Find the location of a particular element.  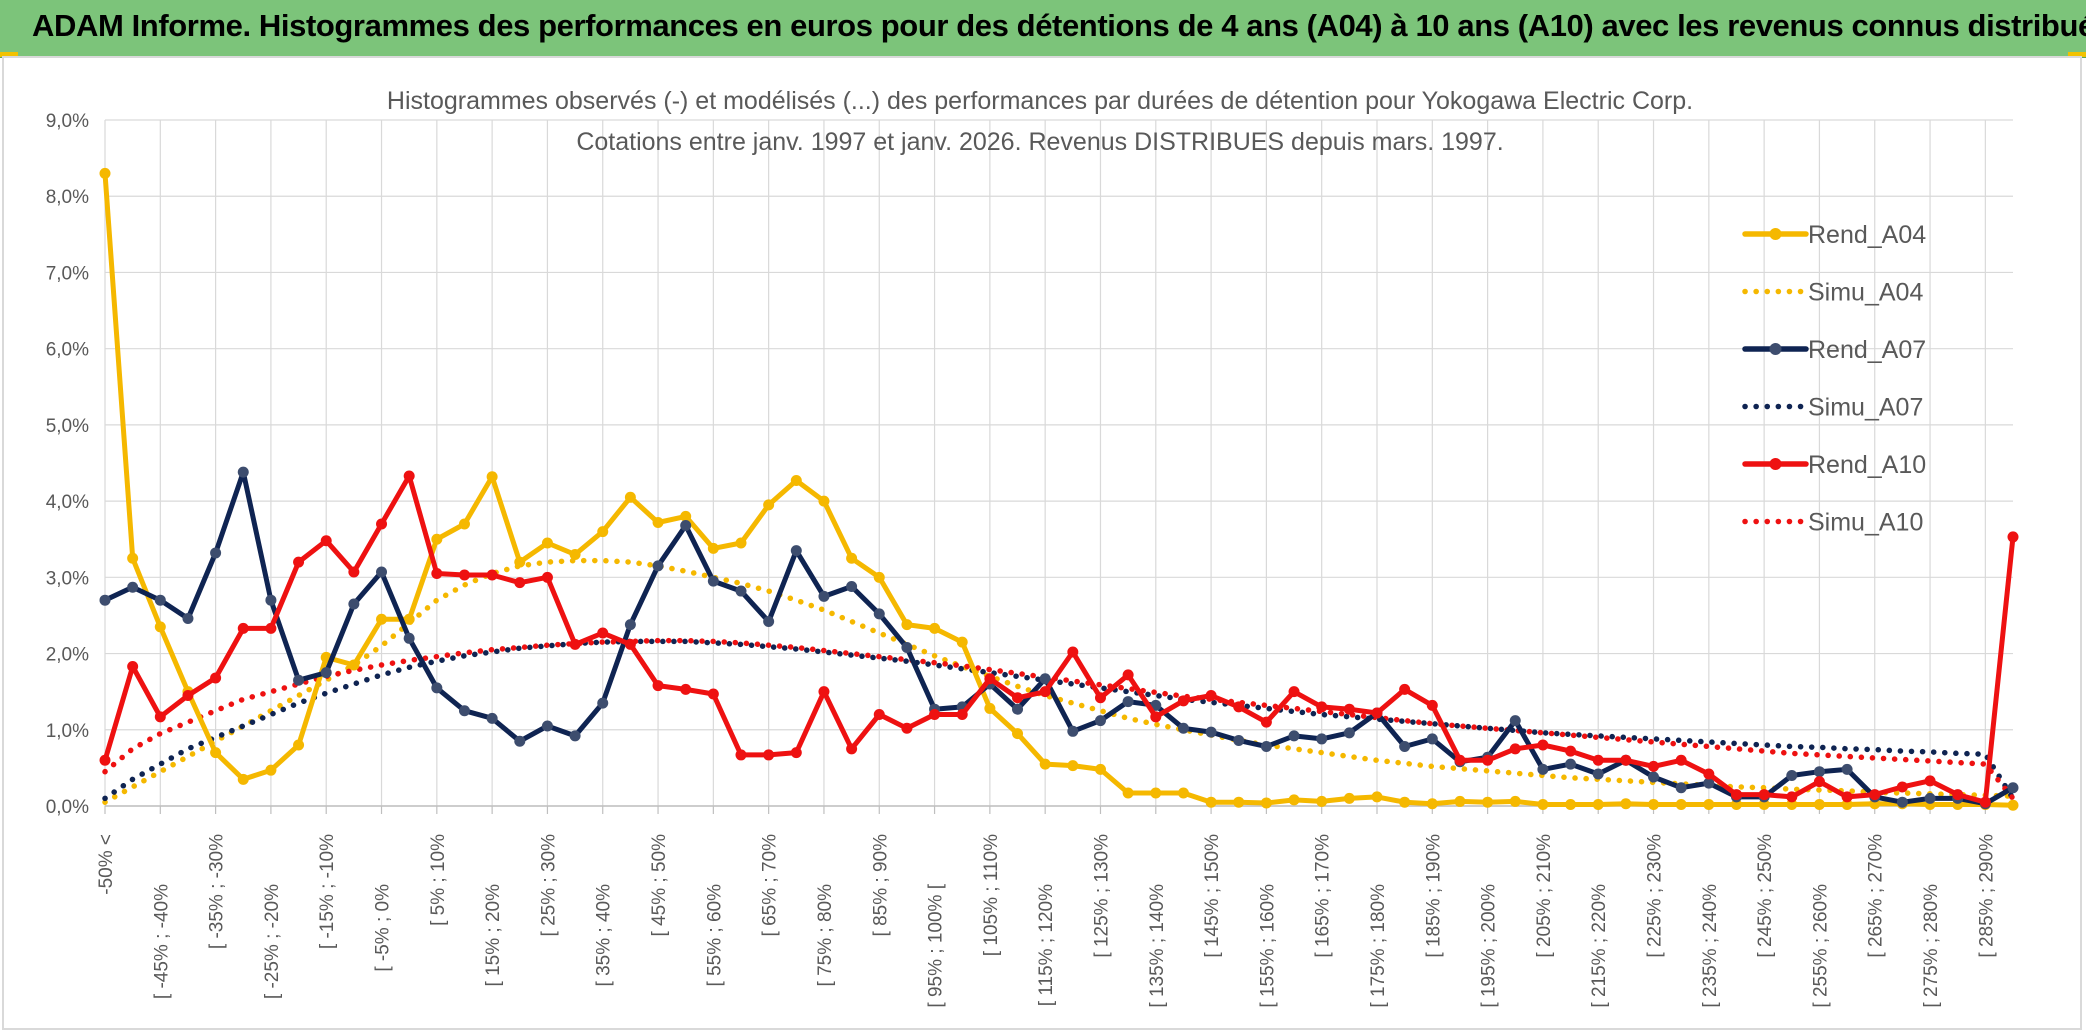

y-tick-label: 5,0% is located at coordinates (67, 426).